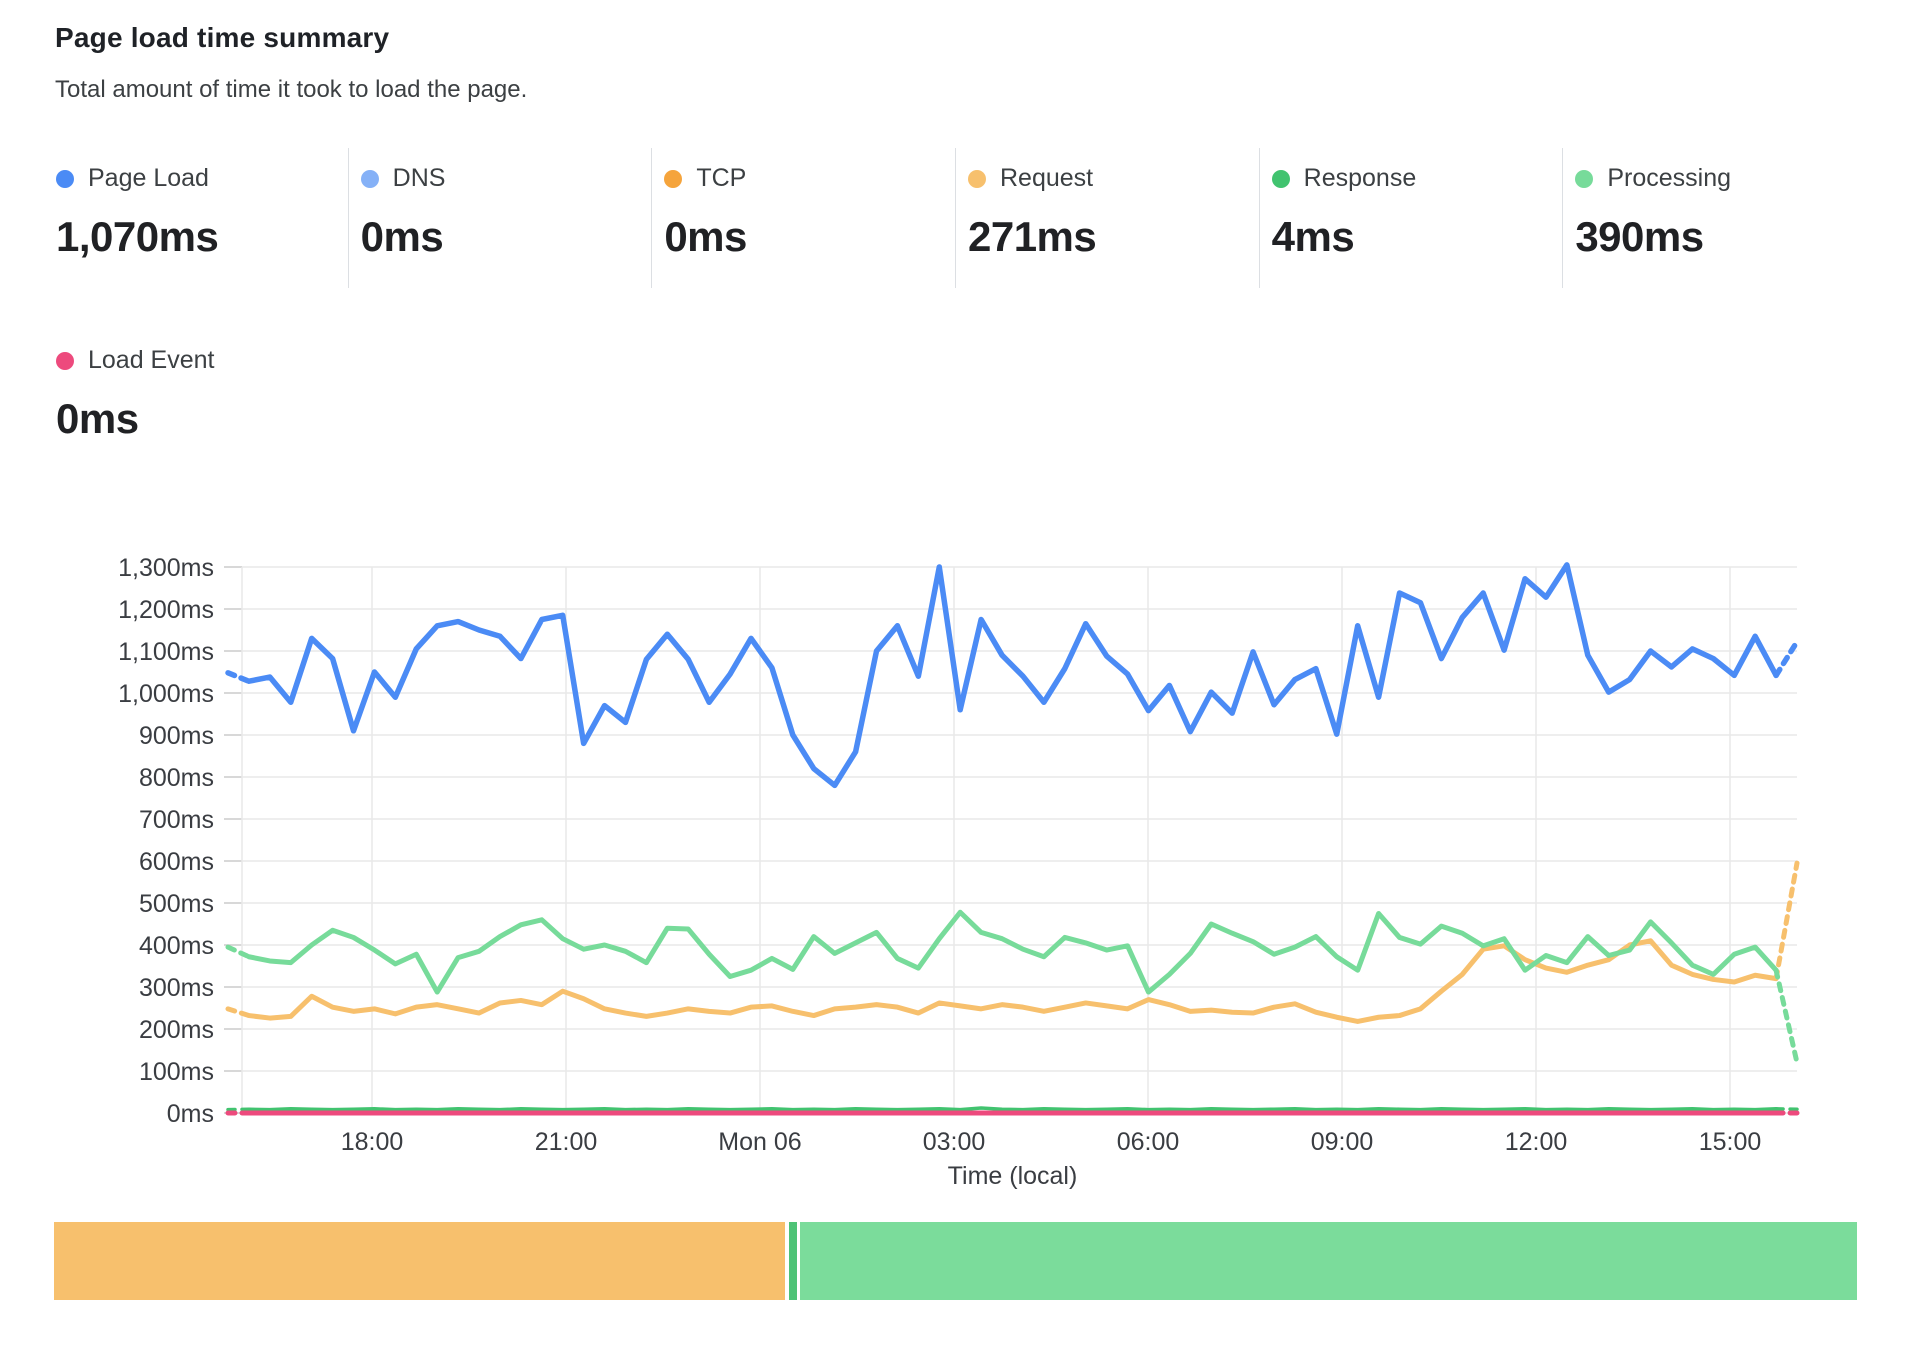 The height and width of the screenshot is (1352, 1910). What do you see at coordinates (190, 1114) in the screenshot?
I see `y-axis-label: 0ms` at bounding box center [190, 1114].